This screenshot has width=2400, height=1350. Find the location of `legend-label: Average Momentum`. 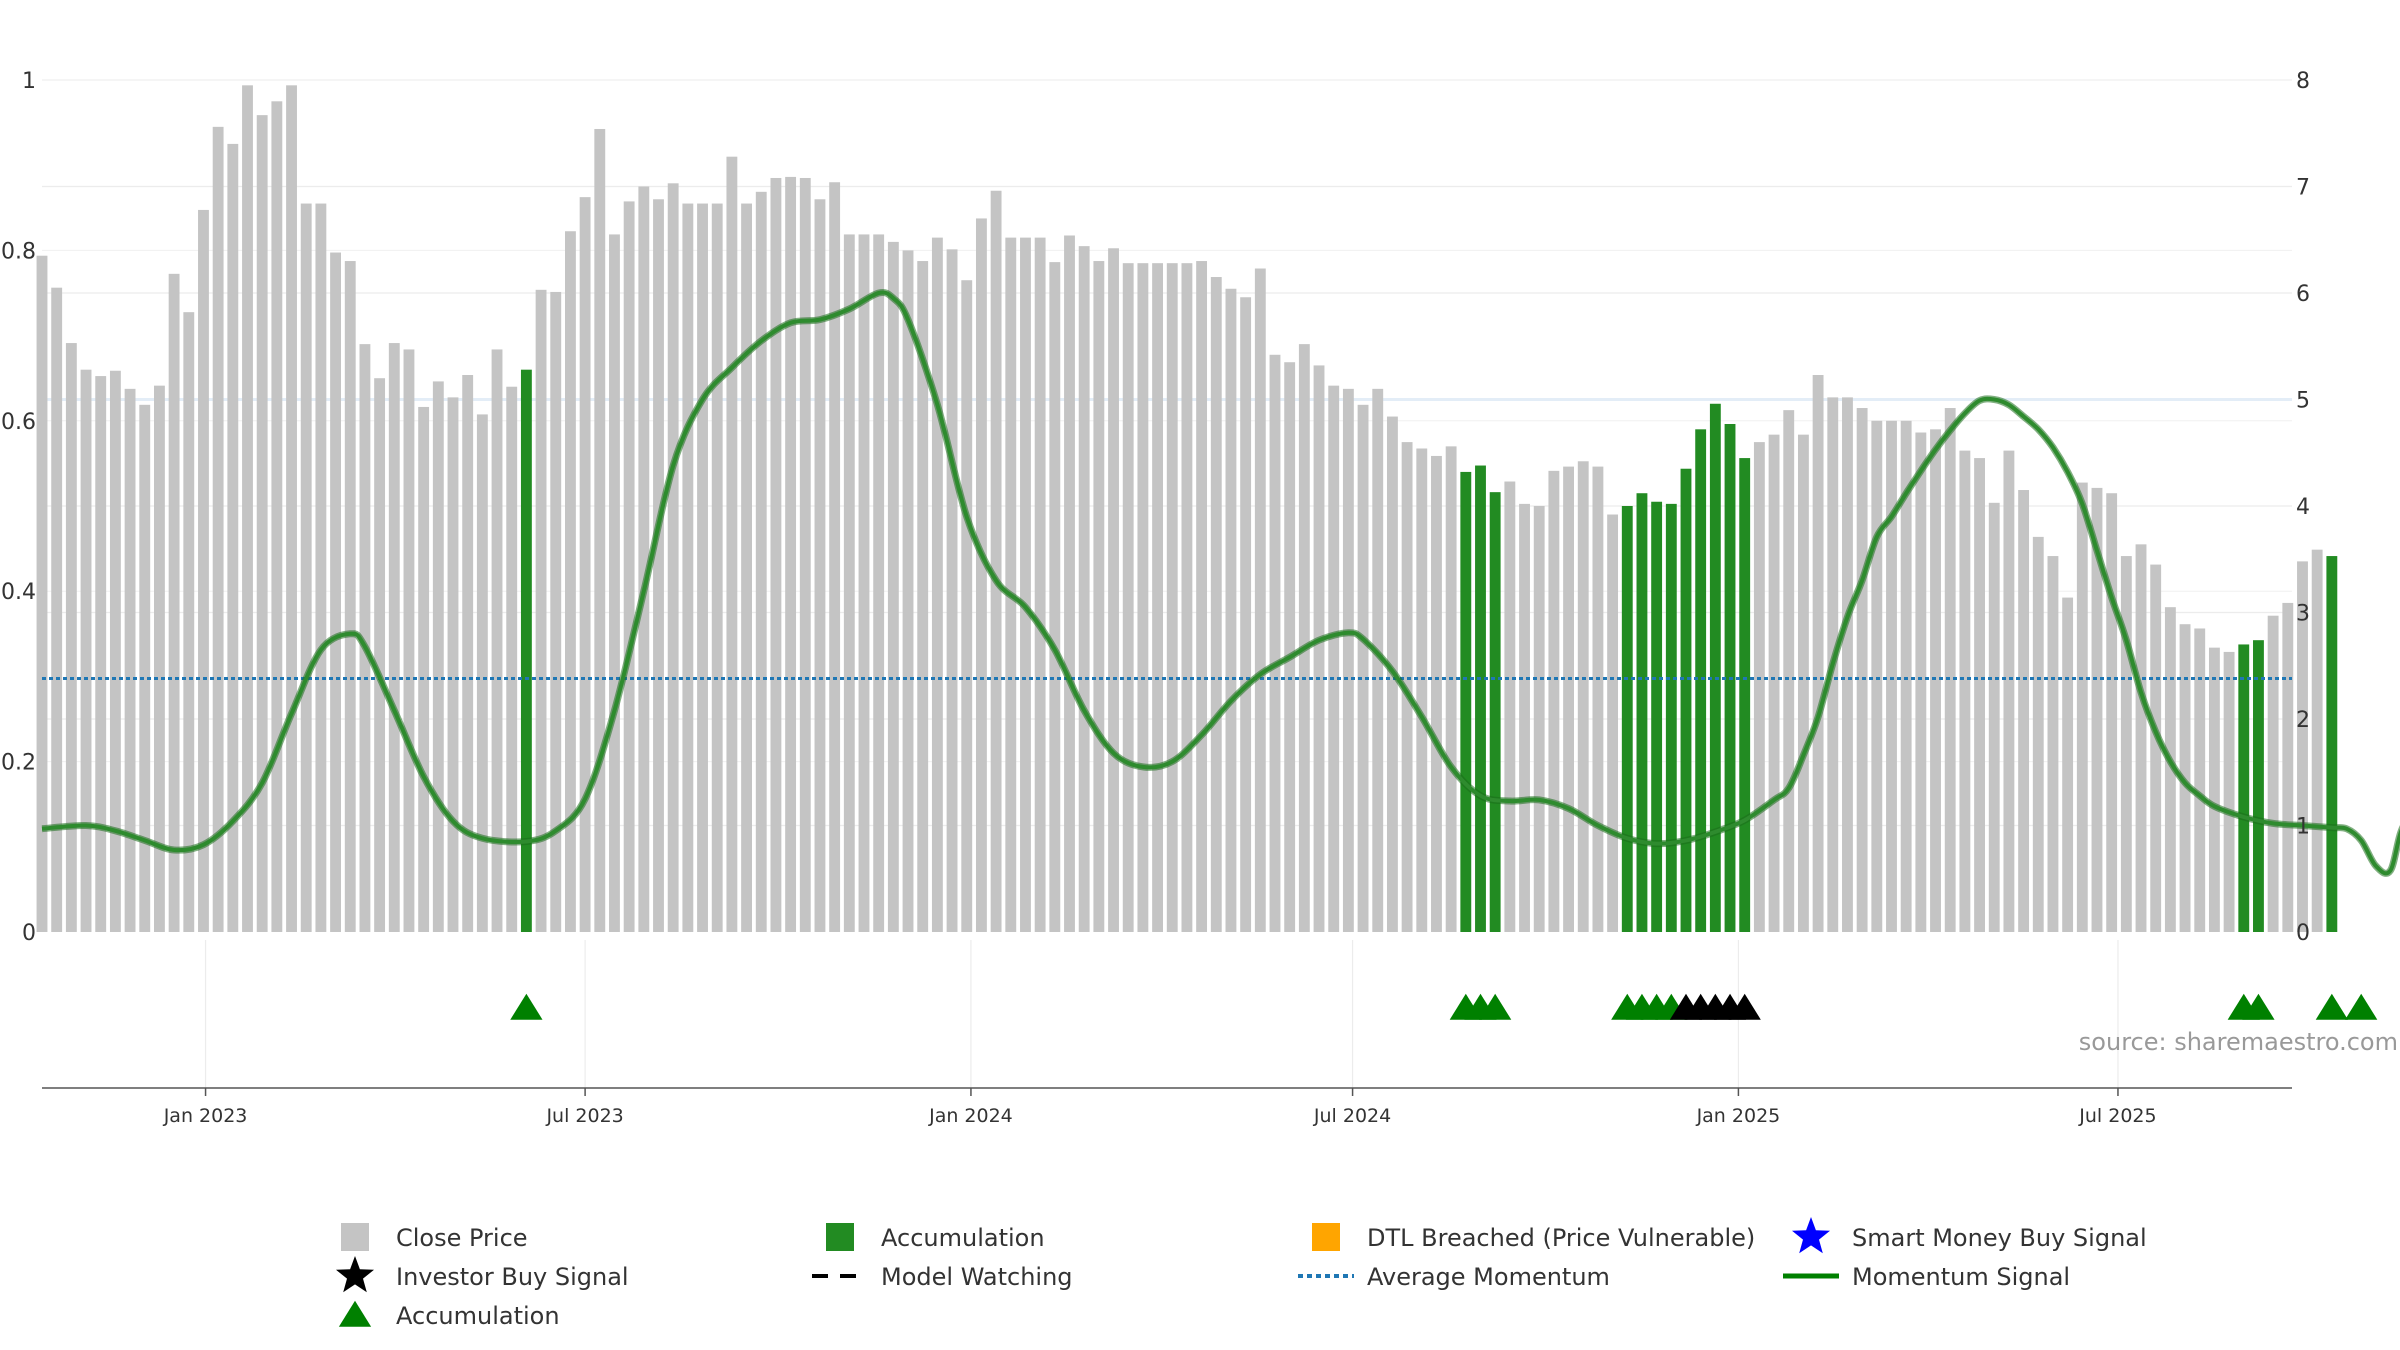

legend-label: Average Momentum is located at coordinates (1488, 1277).